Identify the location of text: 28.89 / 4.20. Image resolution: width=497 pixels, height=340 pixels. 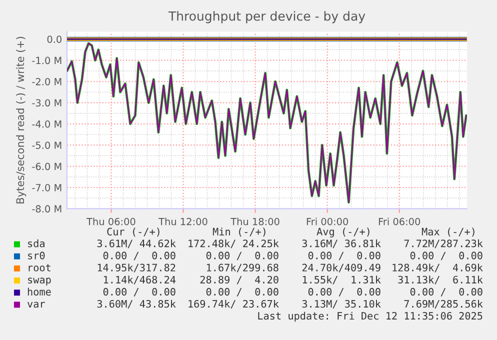
(239, 280).